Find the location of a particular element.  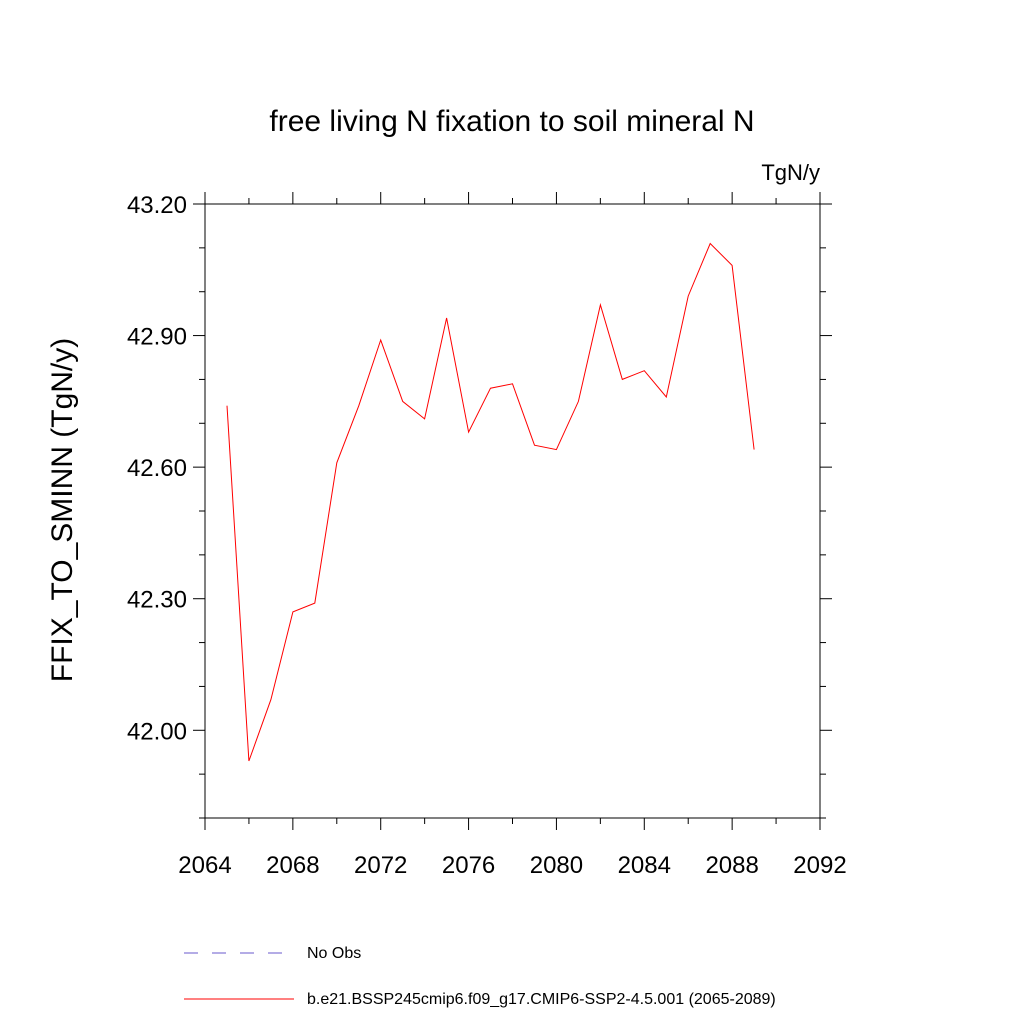

x-tick-label: 2084 is located at coordinates (644, 865).